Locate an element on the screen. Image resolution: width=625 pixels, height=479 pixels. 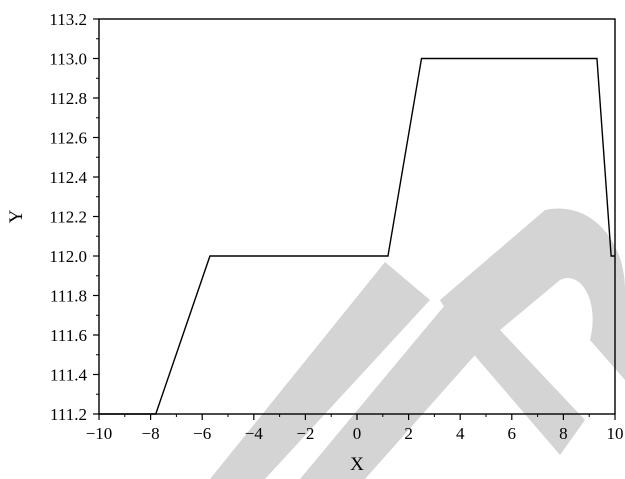
x-tick-label: −10 is located at coordinates (99, 433).